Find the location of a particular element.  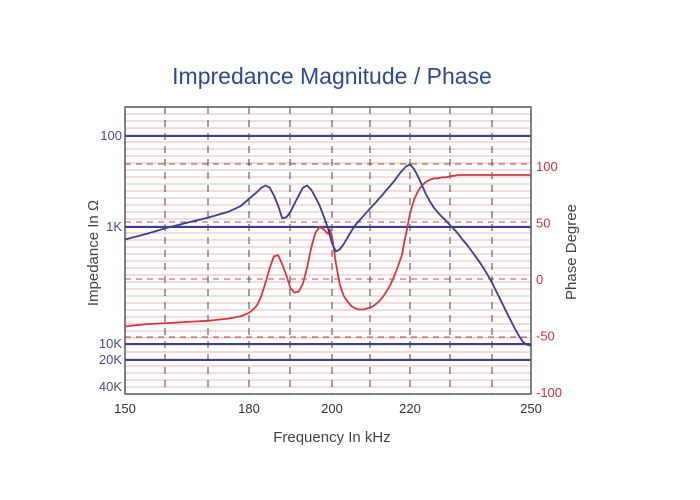

x-tick-label: 150 is located at coordinates (125, 408).